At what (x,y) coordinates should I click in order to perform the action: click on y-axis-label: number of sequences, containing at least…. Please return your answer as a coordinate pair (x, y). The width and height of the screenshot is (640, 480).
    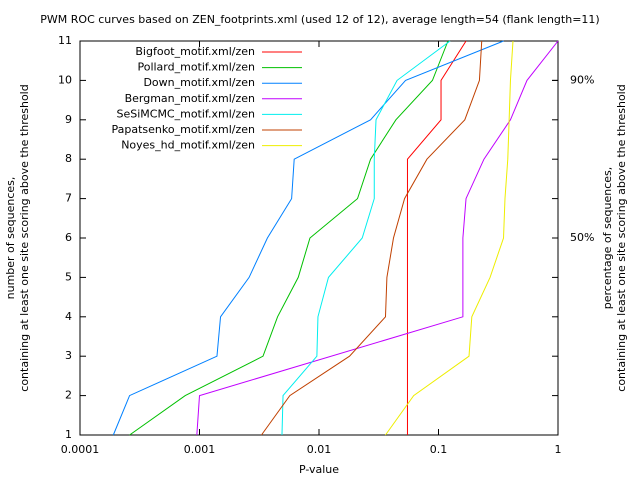
    Looking at the image, I should click on (17, 237).